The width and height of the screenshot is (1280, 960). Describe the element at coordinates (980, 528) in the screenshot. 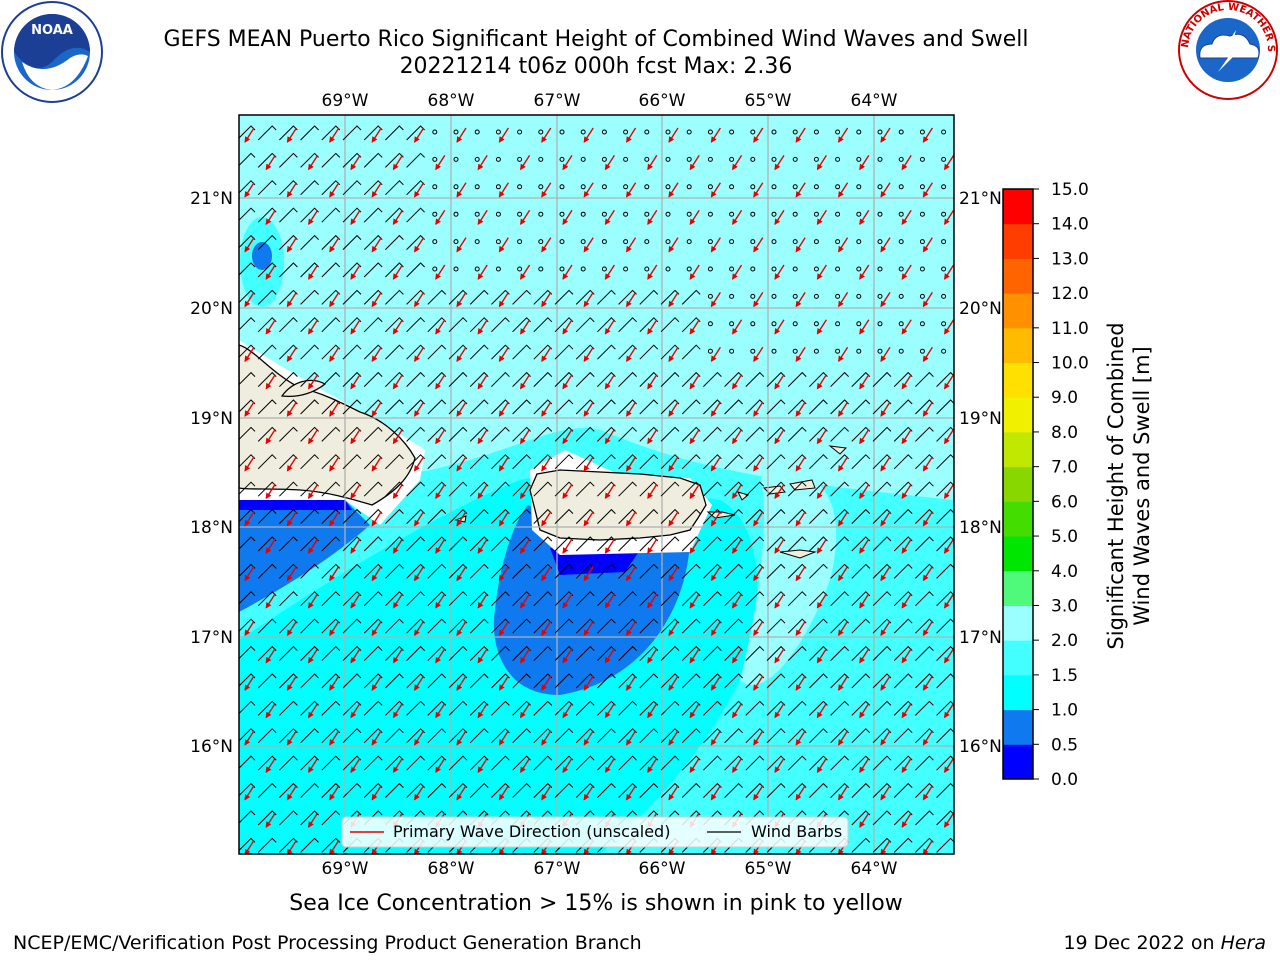

I see `lat-label-right: 18°N` at that location.